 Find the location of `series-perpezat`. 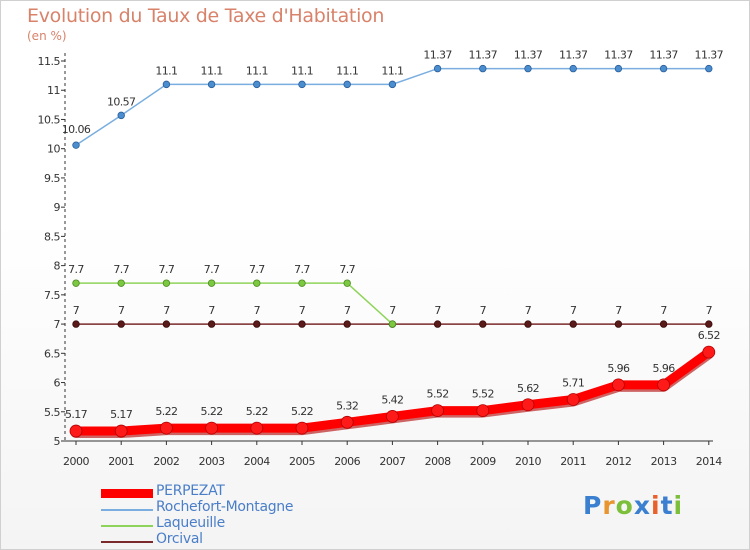

series-perpezat is located at coordinates (392, 392).